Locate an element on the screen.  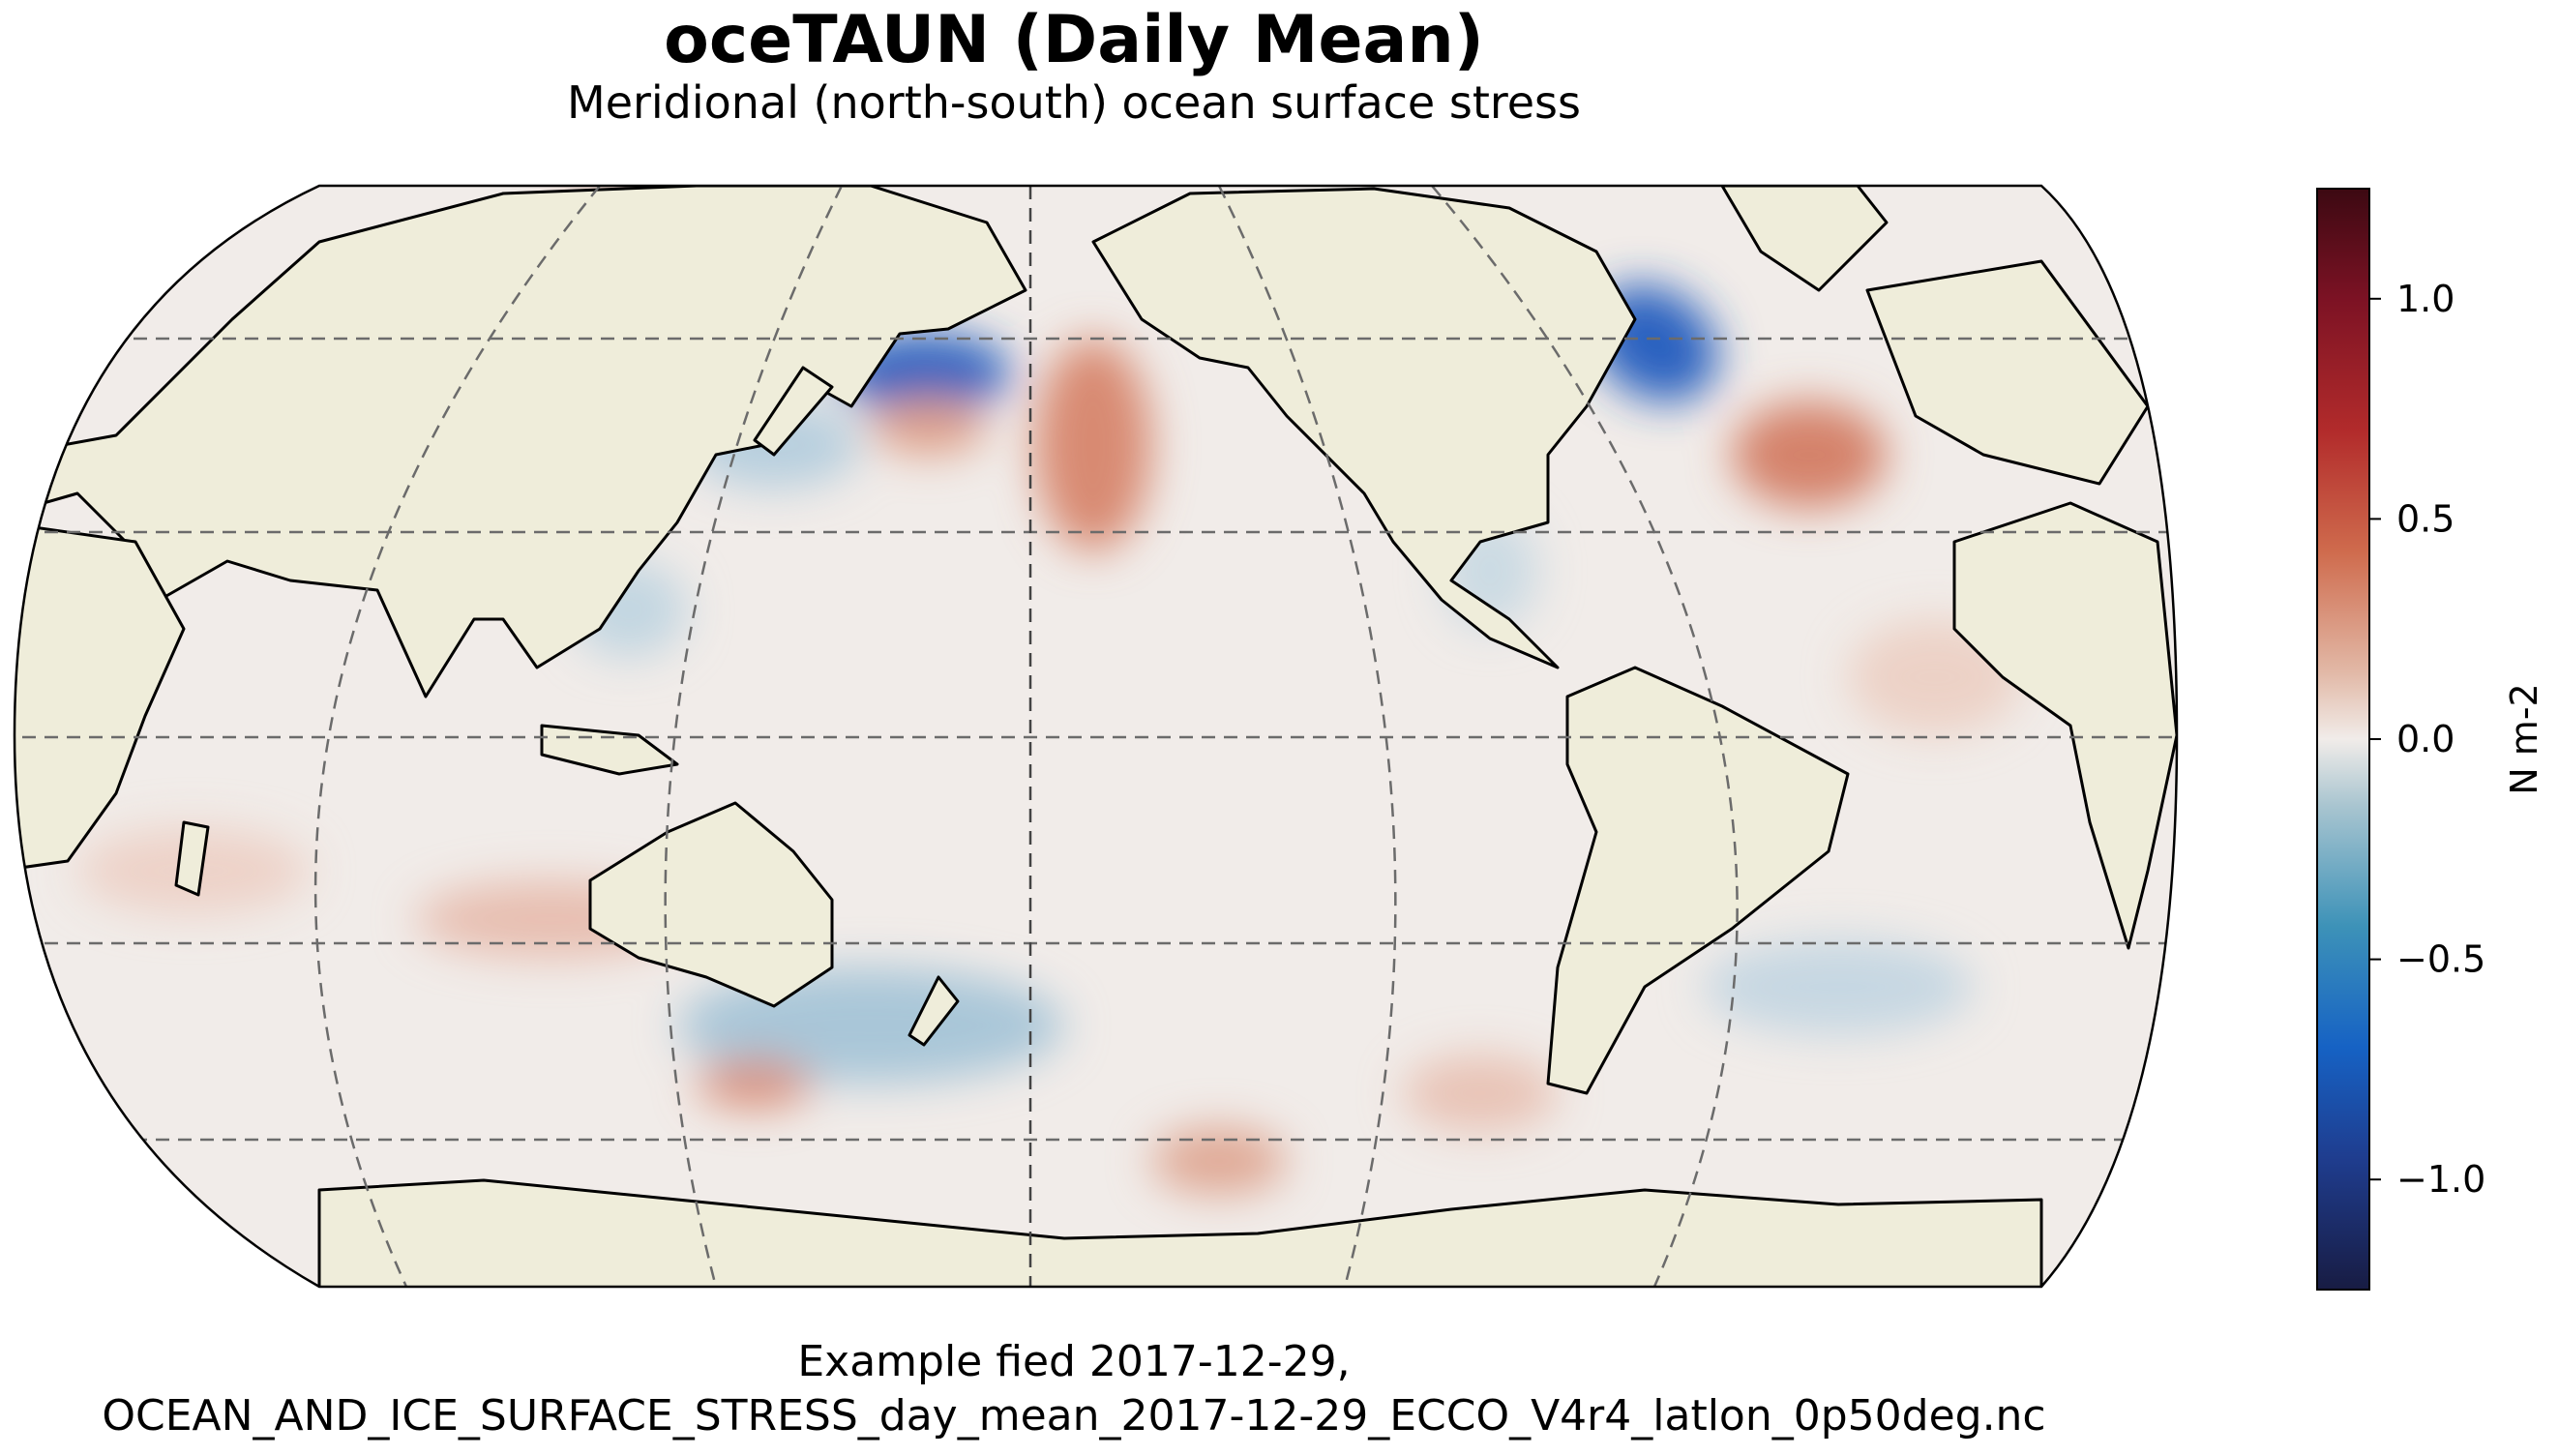
land-africa is located at coordinates (100, 697).